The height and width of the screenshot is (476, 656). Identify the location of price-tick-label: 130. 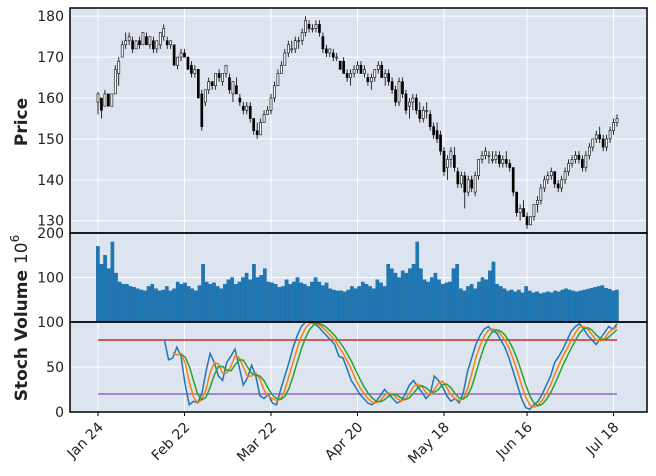
(50, 222).